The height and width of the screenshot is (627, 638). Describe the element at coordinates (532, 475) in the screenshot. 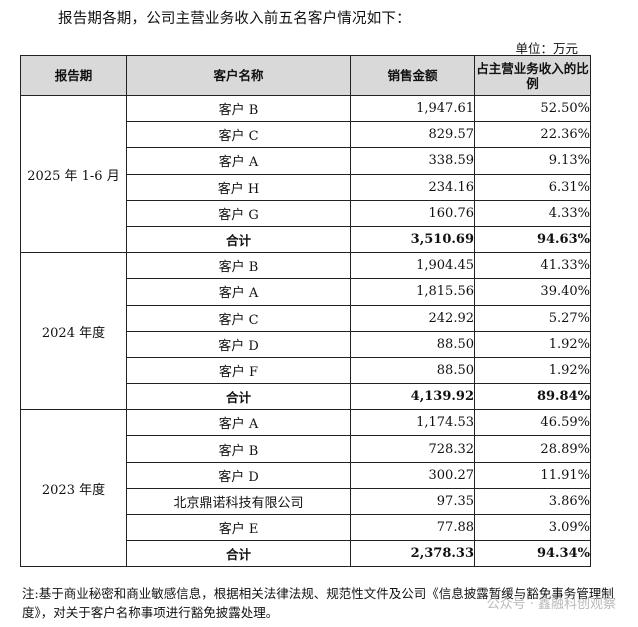

I see `ratio-cell: 11.91%` at that location.